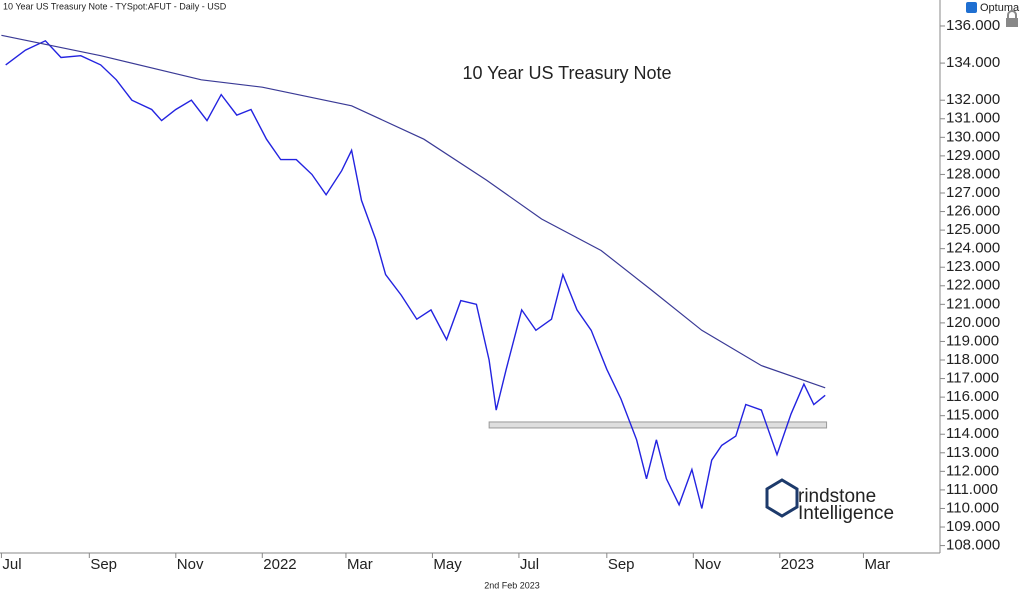 This screenshot has width=1024, height=596. I want to click on y-tick-label: 126.000, so click(973, 211).